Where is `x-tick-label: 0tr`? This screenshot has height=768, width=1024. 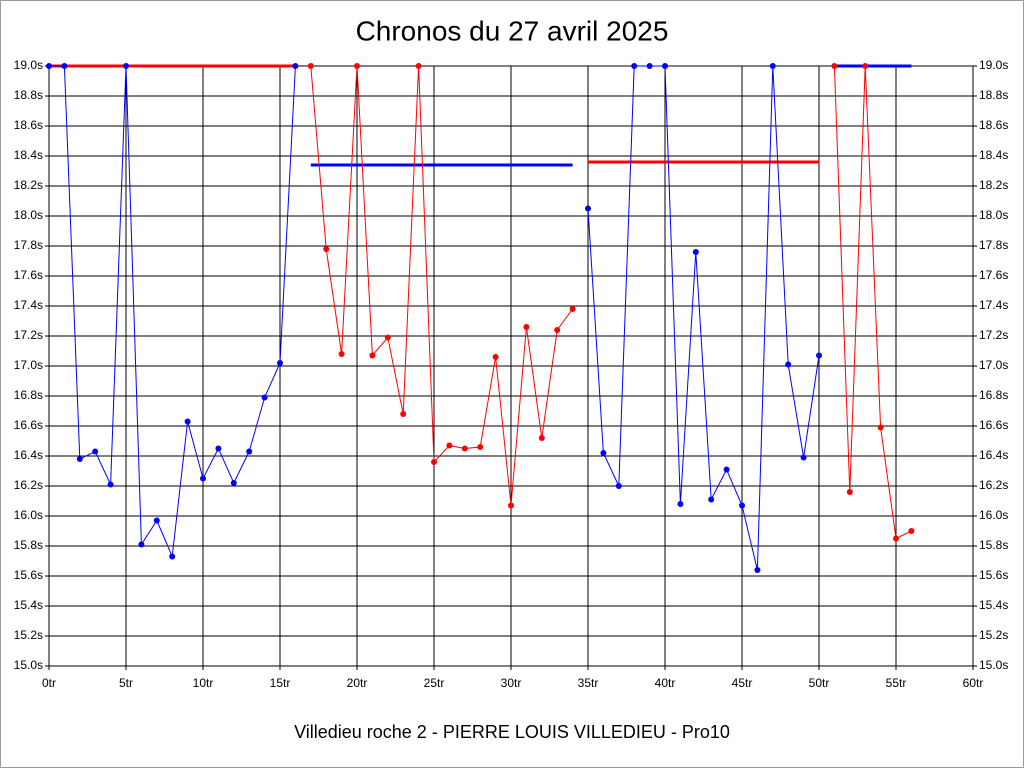
x-tick-label: 0tr is located at coordinates (49, 683).